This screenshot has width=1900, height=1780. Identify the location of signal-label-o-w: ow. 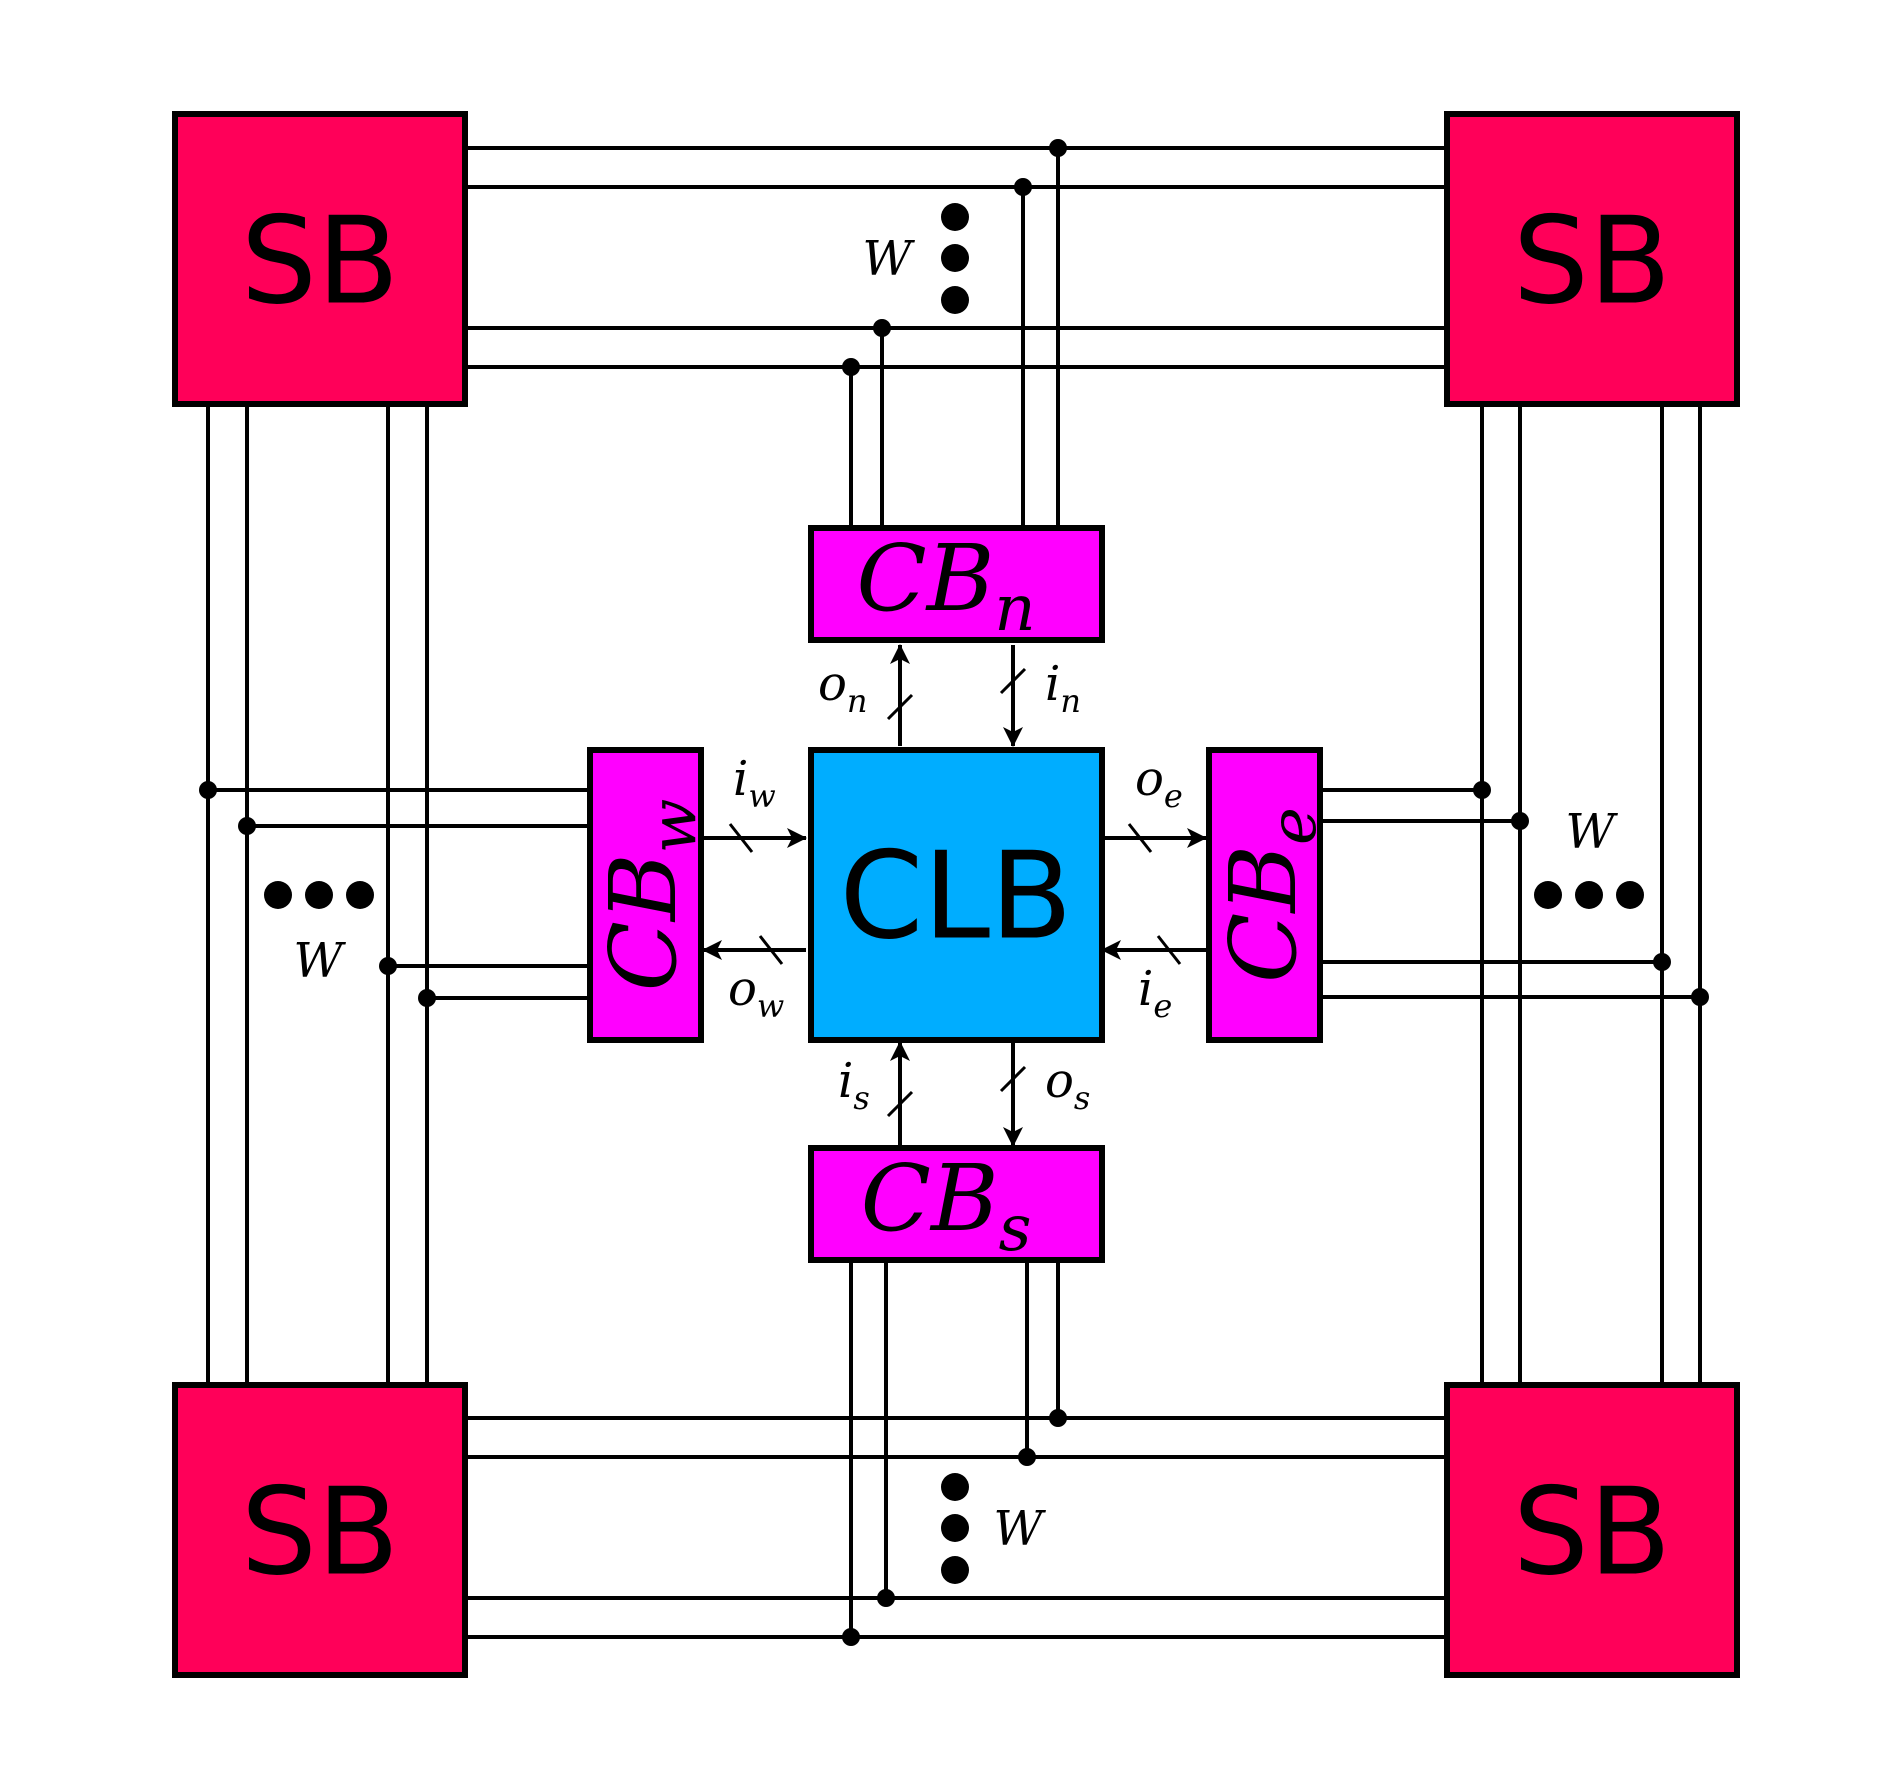
(756, 993).